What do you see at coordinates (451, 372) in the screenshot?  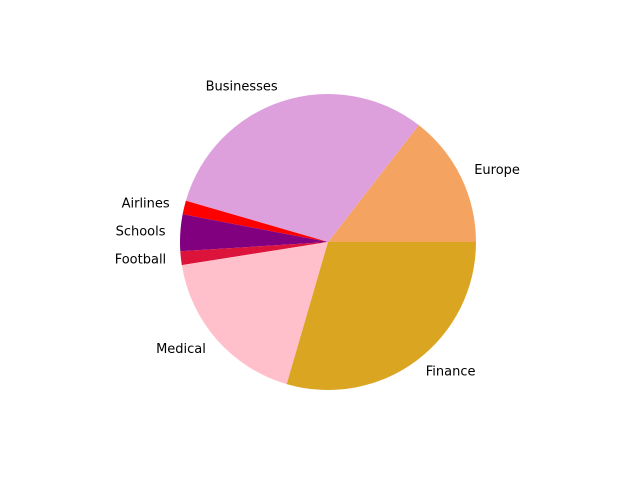 I see `slice-label-finance: Finance` at bounding box center [451, 372].